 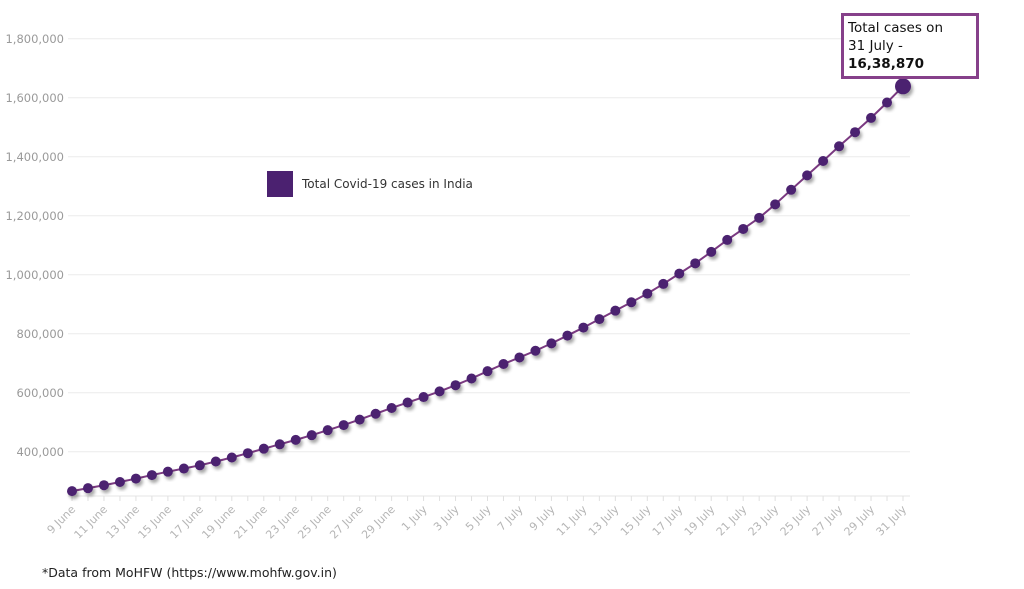 What do you see at coordinates (895, 28) in the screenshot?
I see `annotation-line1: Total cases on` at bounding box center [895, 28].